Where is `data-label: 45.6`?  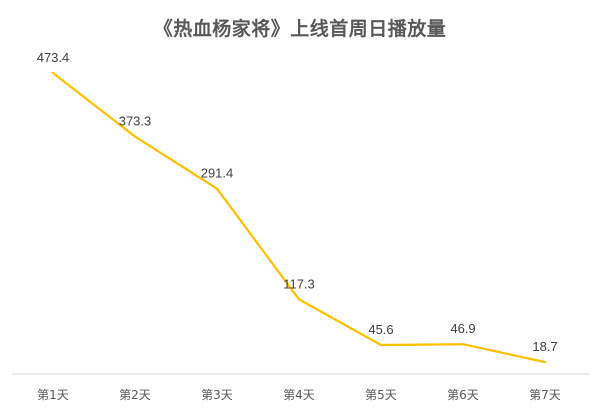 data-label: 45.6 is located at coordinates (380, 329).